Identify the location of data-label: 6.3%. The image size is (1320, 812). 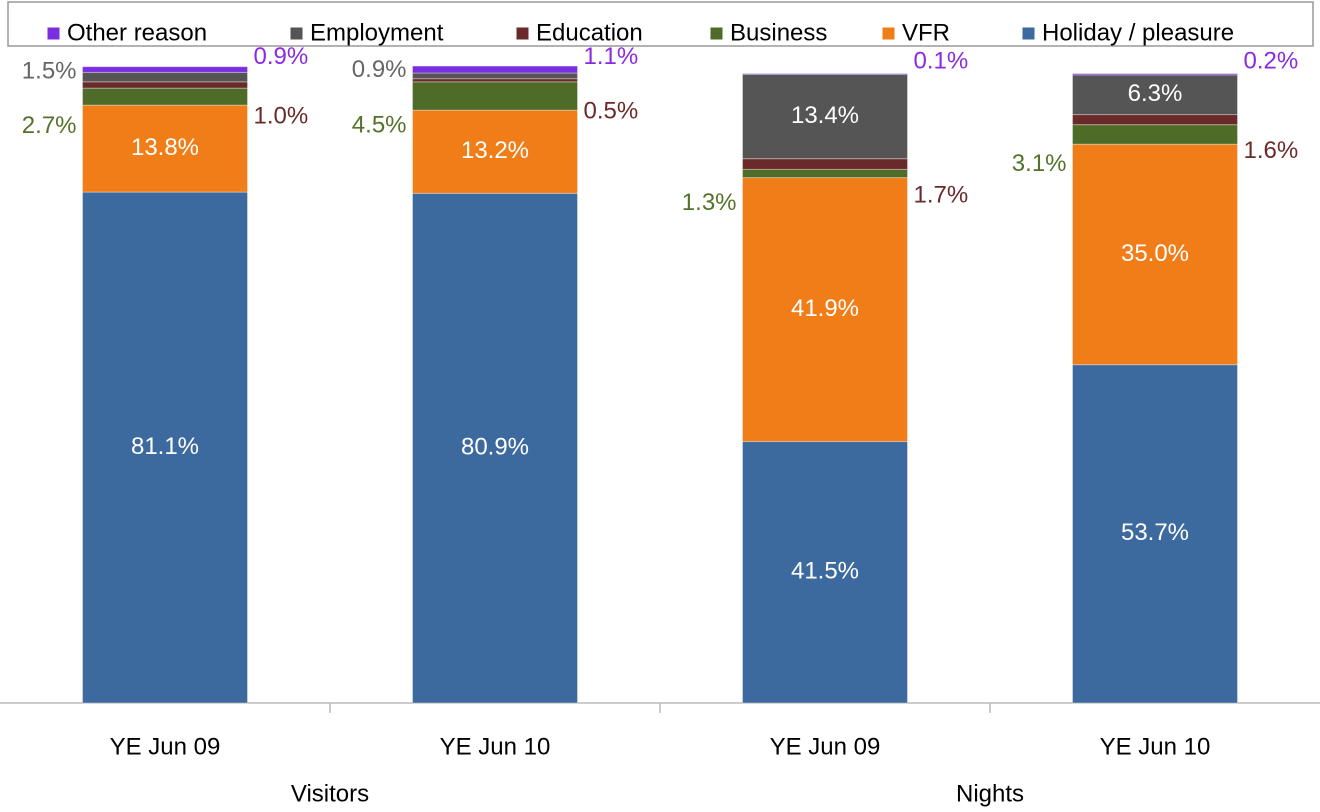
(1155, 93).